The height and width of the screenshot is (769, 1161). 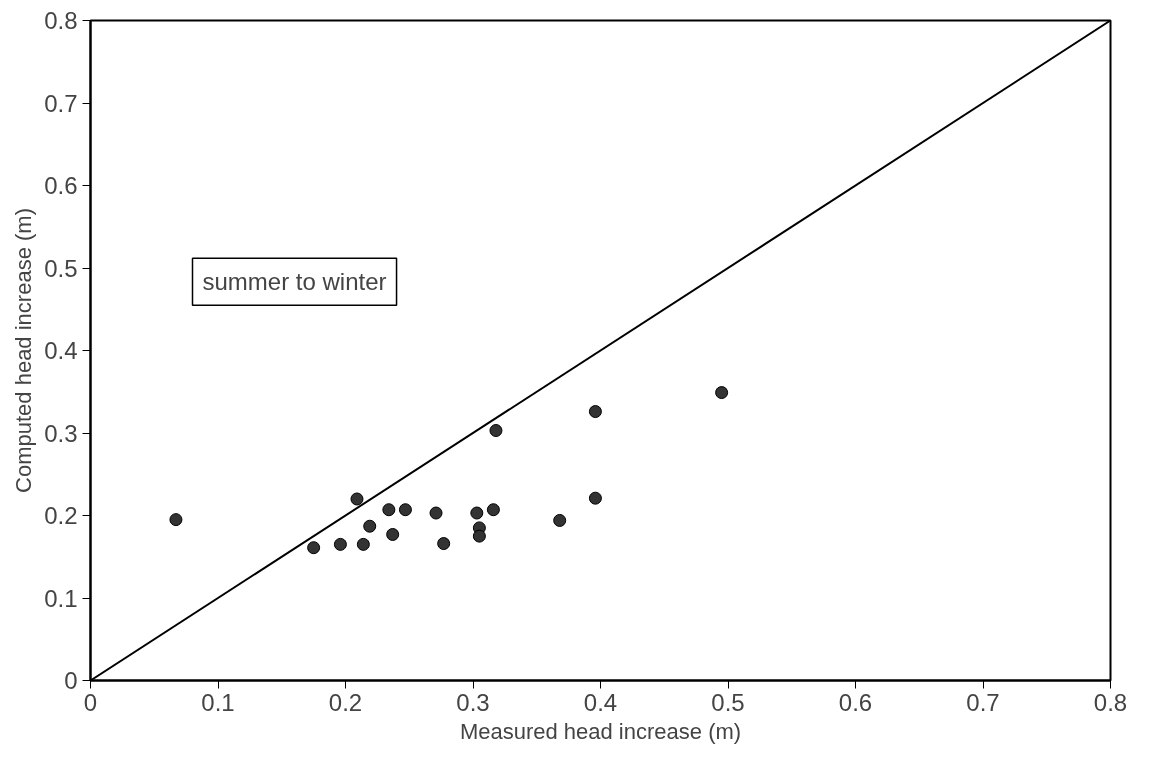 What do you see at coordinates (90, 702) in the screenshot?
I see `x-tick-label: 0` at bounding box center [90, 702].